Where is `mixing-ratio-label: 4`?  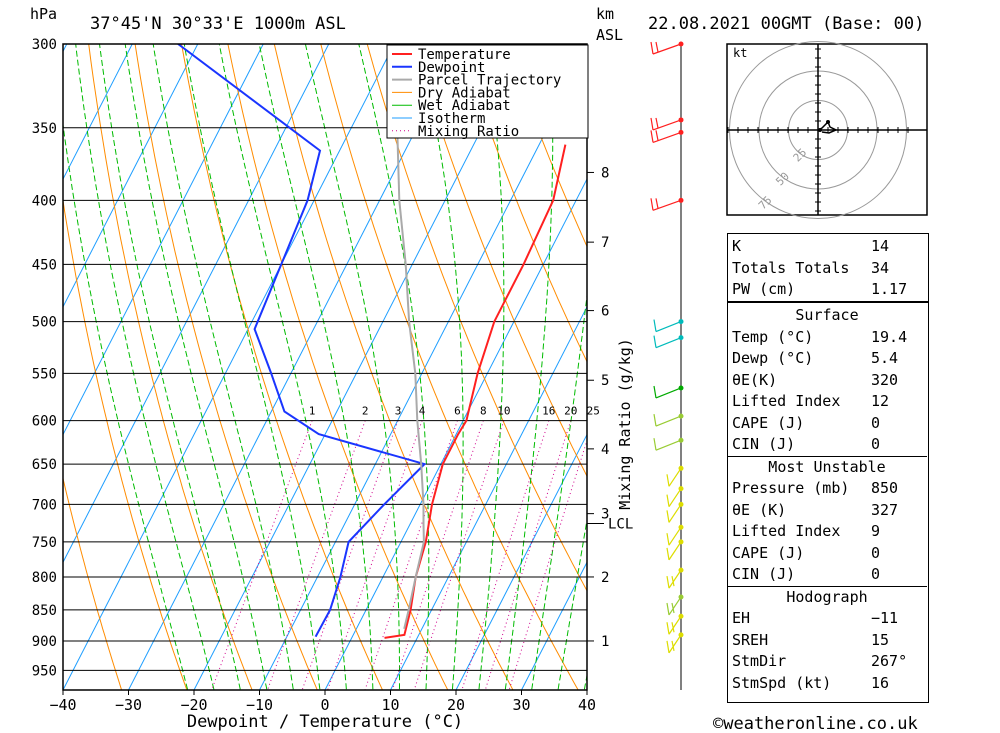 mixing-ratio-label: 4 is located at coordinates (422, 411).